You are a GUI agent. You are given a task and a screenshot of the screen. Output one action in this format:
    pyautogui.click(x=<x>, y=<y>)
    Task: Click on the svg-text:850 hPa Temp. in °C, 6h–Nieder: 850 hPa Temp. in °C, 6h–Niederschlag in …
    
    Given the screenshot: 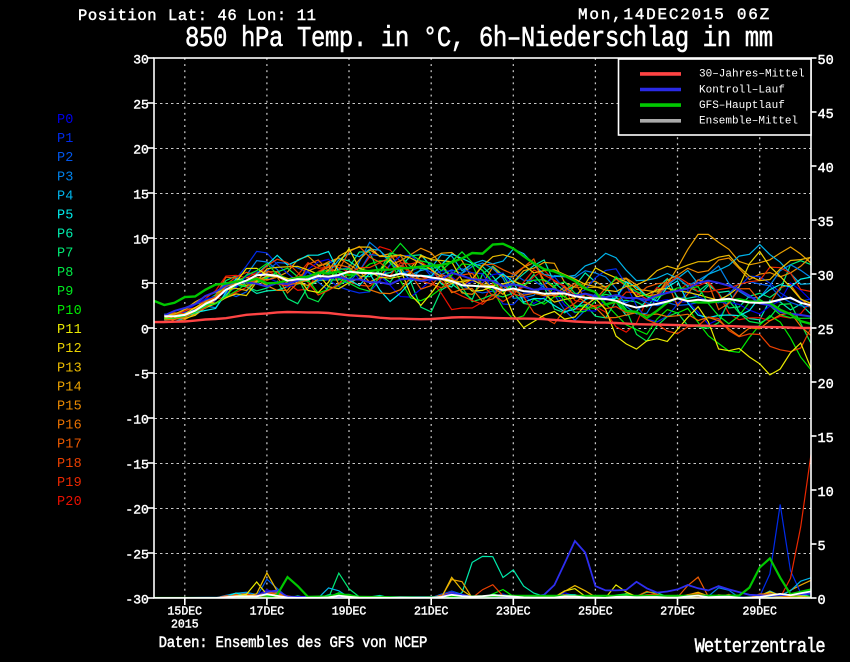 What is the action you would take?
    pyautogui.click(x=479, y=38)
    